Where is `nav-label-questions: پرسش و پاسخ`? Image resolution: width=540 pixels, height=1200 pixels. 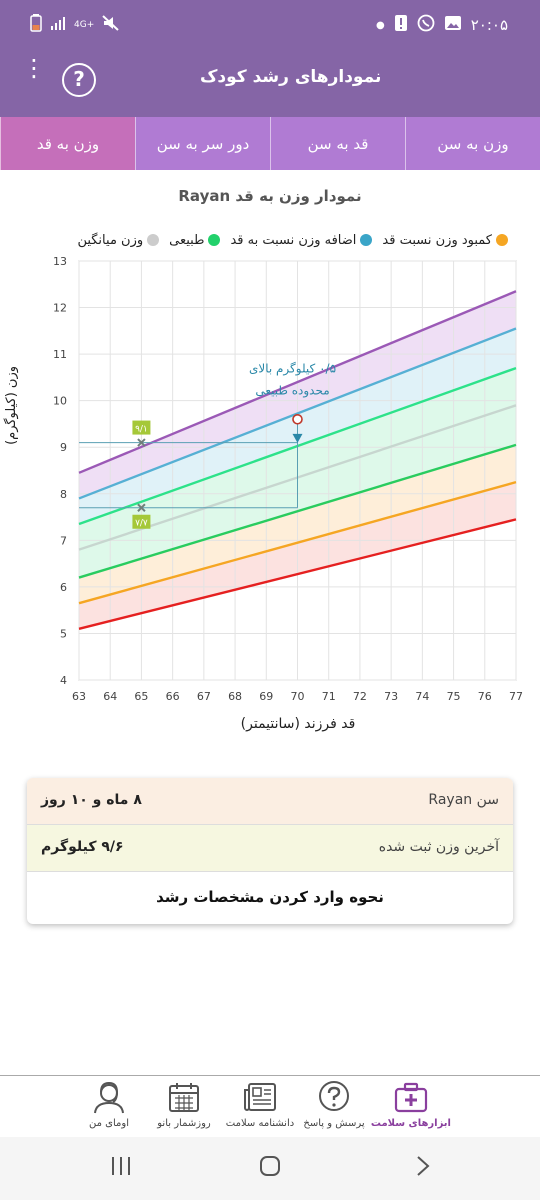
nav-label-questions: پرسش و پاسخ is located at coordinates (334, 1123).